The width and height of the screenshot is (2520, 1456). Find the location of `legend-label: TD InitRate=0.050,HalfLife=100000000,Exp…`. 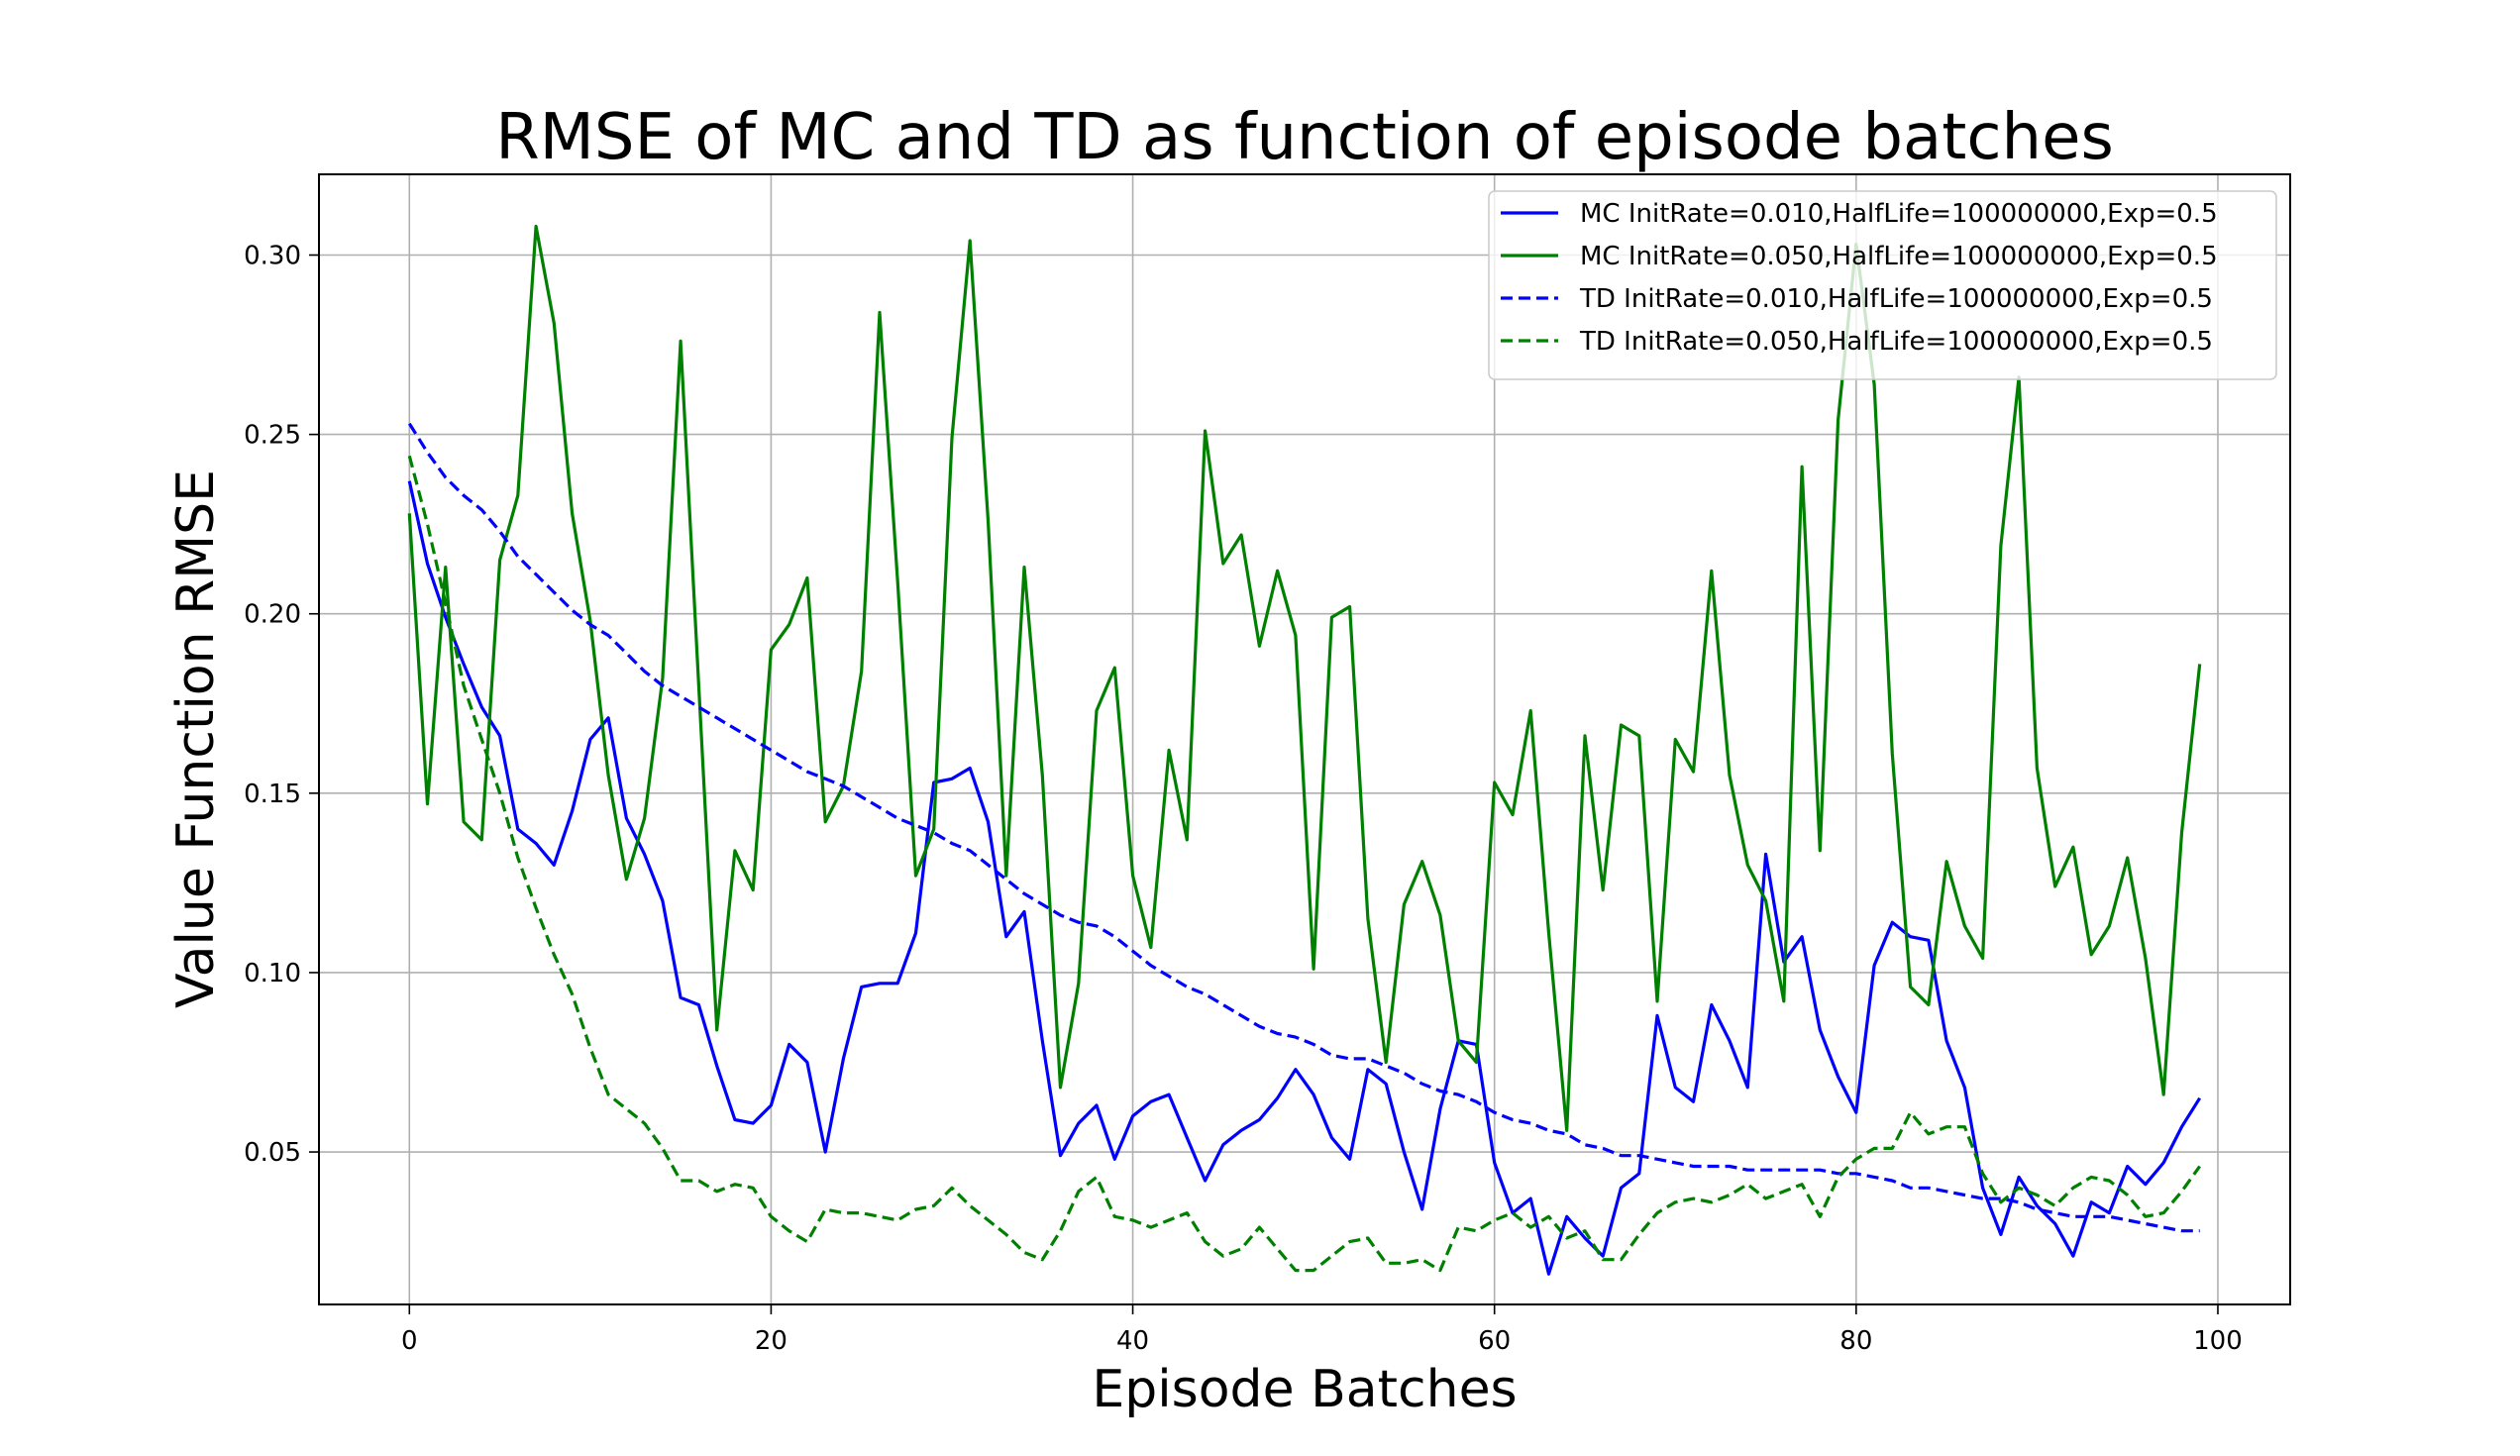

legend-label: TD InitRate=0.050,HalfLife=100000000,Exp… is located at coordinates (1896, 342).